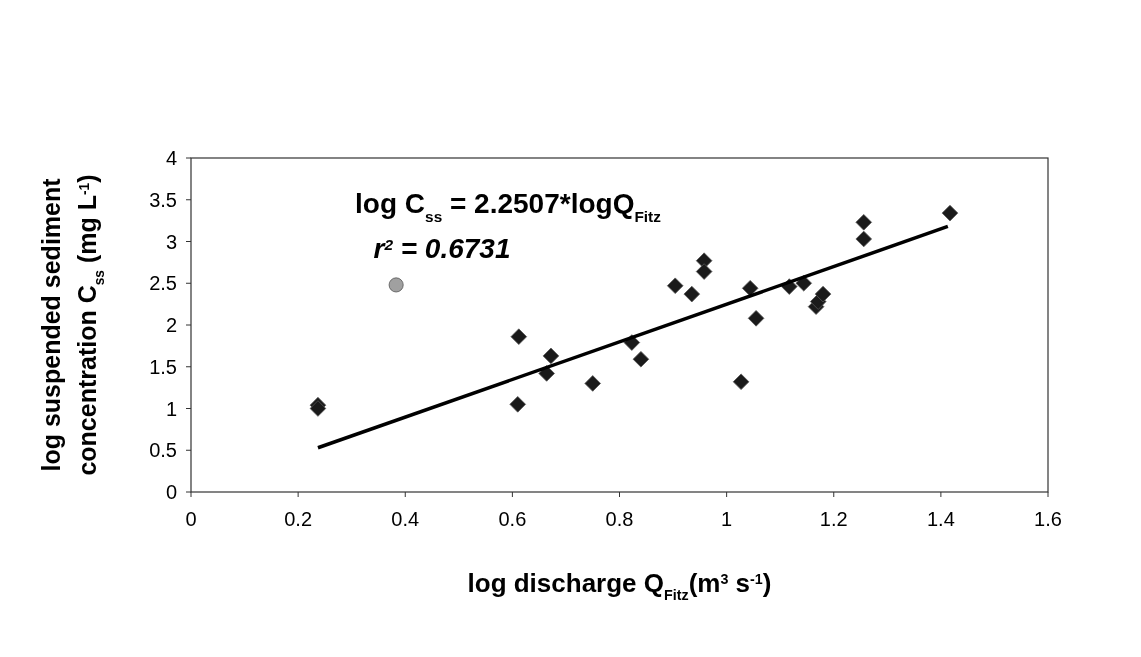 The height and width of the screenshot is (657, 1141). Describe the element at coordinates (405, 519) in the screenshot. I see `x-tick-label: 0.4` at that location.